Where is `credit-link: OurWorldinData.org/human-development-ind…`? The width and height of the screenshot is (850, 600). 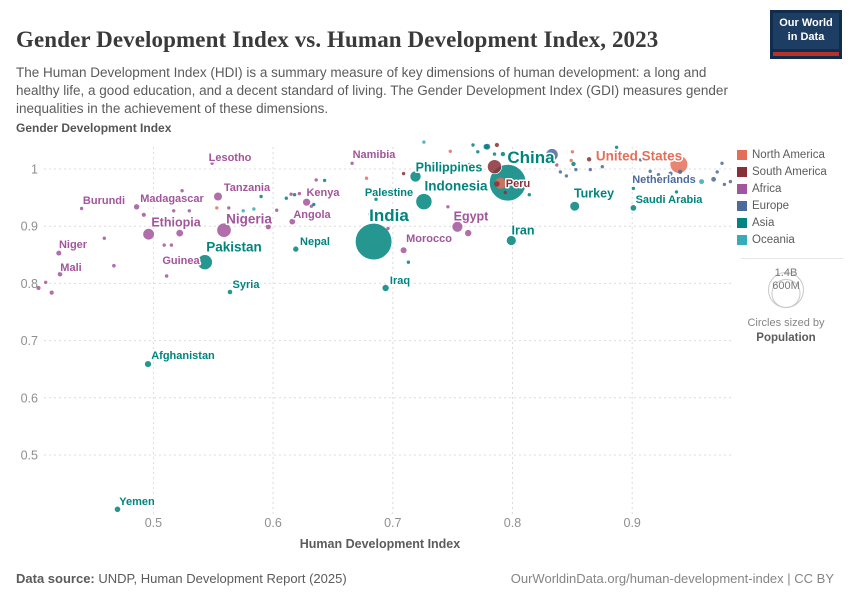 credit-link: OurWorldinData.org/human-development-ind… is located at coordinates (672, 578).